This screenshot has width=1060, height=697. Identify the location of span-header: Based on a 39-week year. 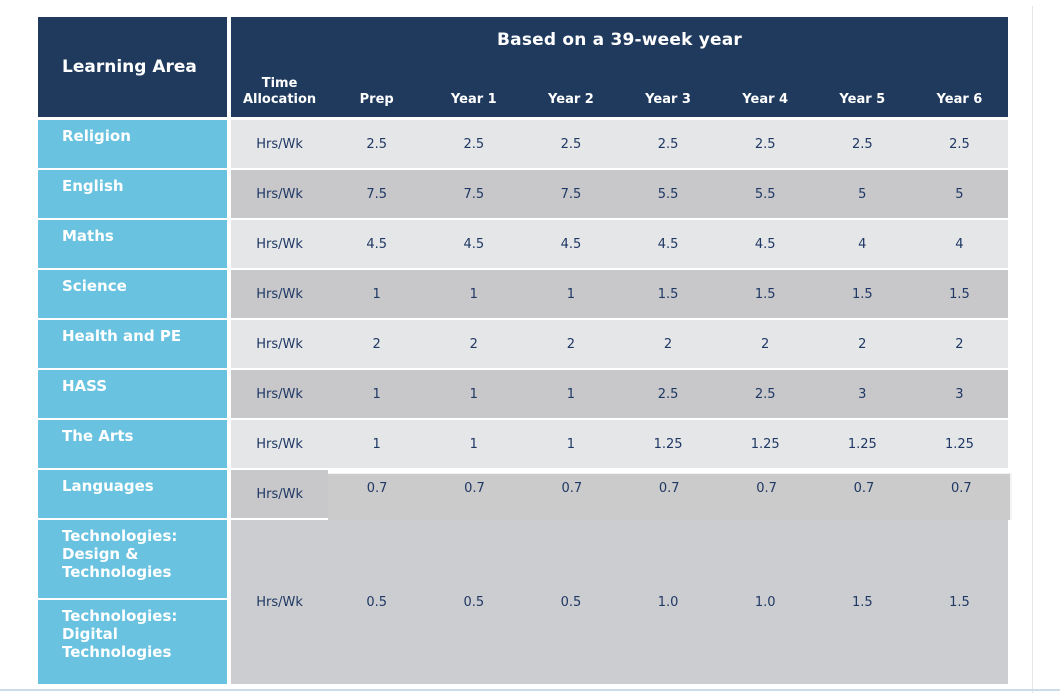
(619, 40).